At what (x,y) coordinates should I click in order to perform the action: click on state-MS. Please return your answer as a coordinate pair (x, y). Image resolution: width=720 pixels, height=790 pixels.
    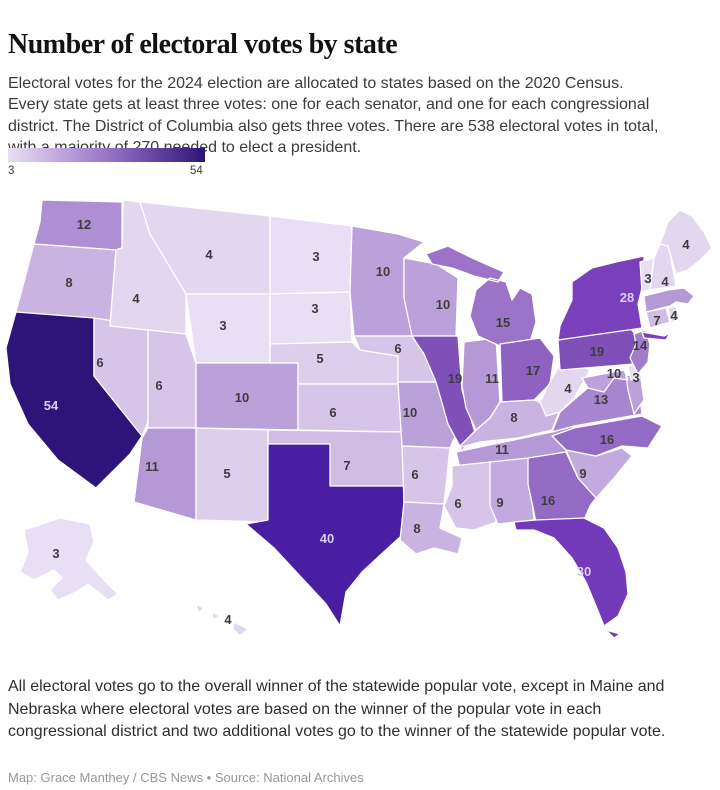
    Looking at the image, I should click on (470, 496).